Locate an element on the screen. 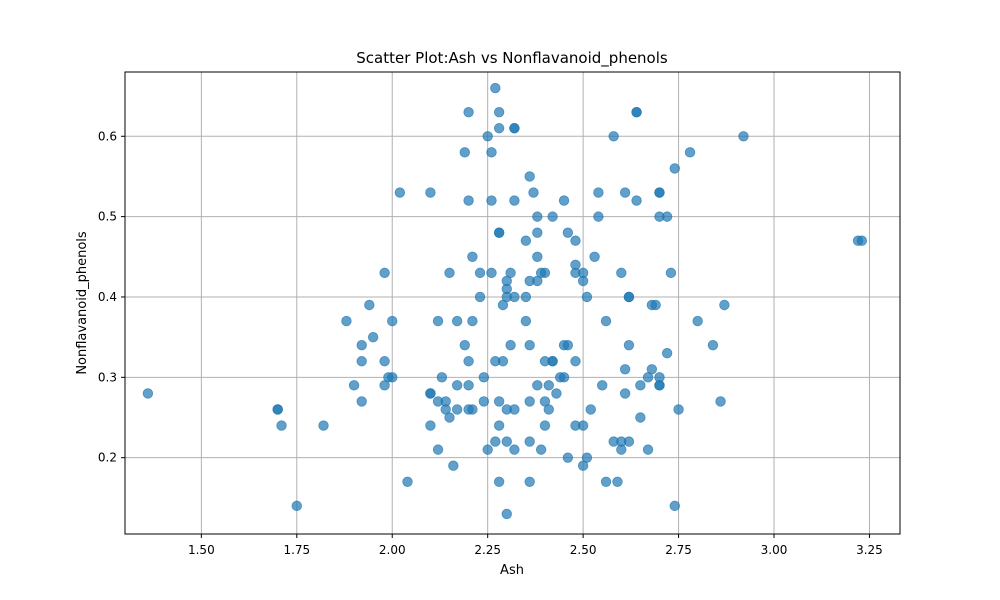  x-tick-label: 2.25 is located at coordinates (487, 550).